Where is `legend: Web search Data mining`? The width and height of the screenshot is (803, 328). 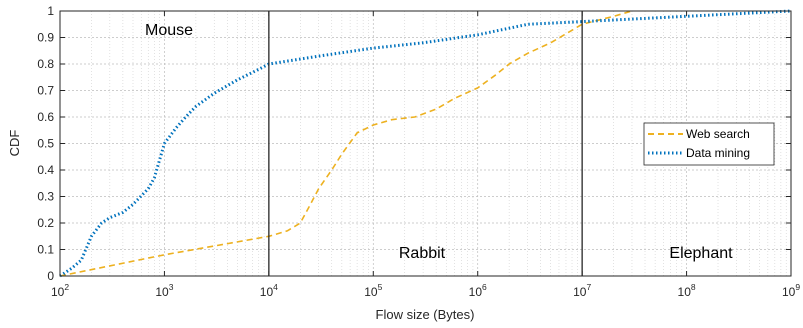 legend: Web search Data mining is located at coordinates (709, 144).